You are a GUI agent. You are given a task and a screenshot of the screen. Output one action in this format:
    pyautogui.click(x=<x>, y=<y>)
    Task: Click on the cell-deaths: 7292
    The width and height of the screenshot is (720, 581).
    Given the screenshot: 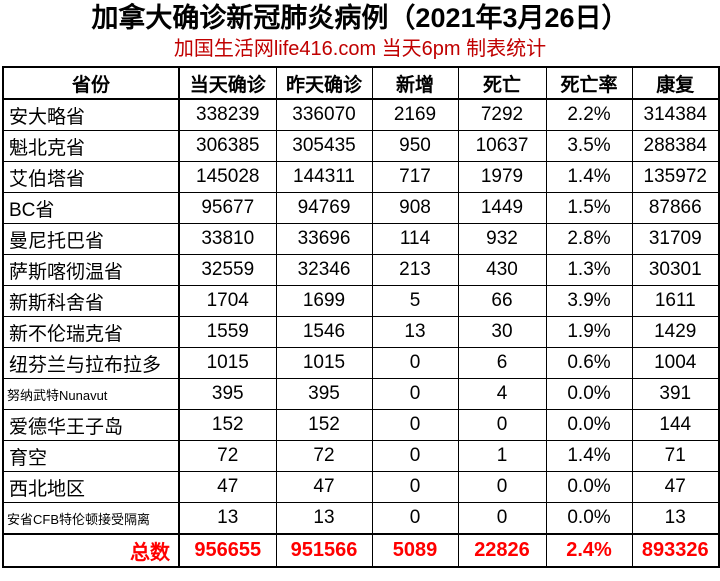 What is the action you would take?
    pyautogui.click(x=502, y=114)
    